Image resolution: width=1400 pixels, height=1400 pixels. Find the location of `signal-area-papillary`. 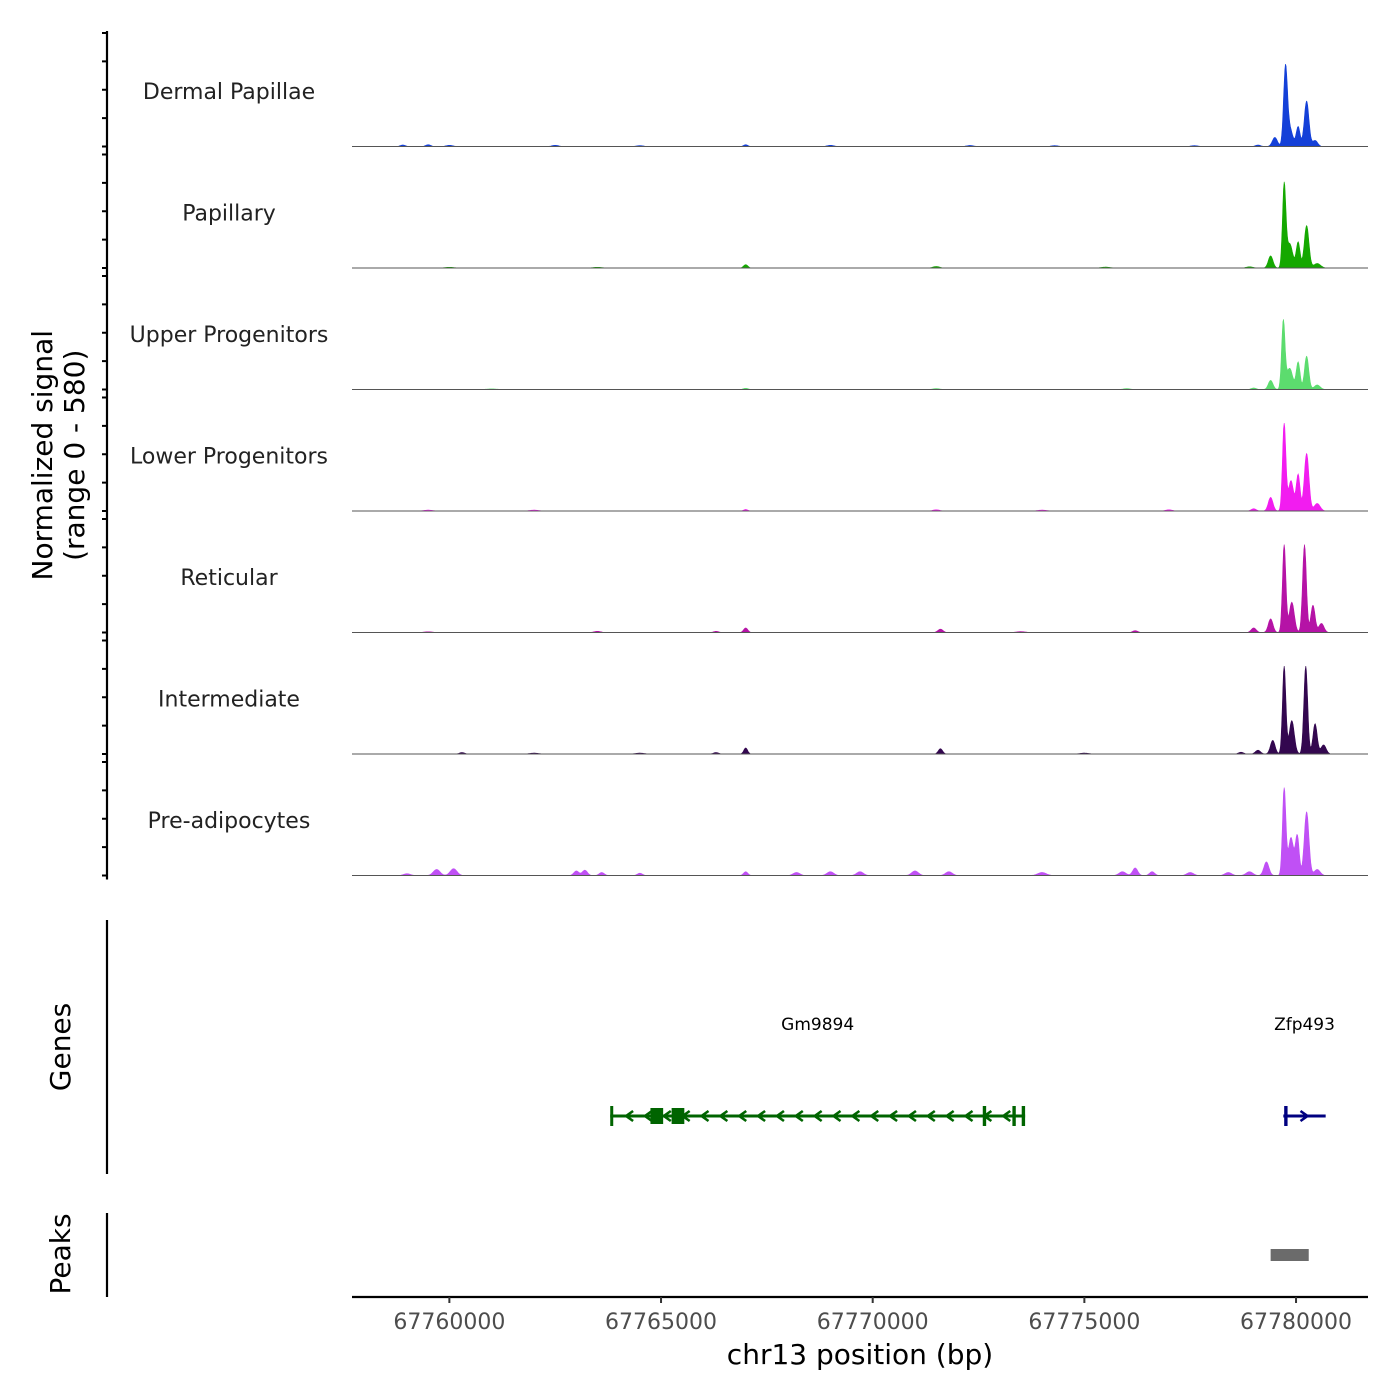

signal-area-papillary is located at coordinates (860, 225).